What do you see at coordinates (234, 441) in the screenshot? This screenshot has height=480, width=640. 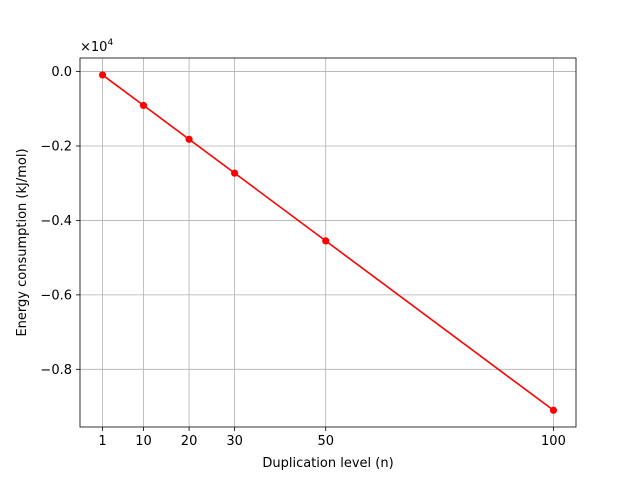 I see `x-tick-label: 30` at bounding box center [234, 441].